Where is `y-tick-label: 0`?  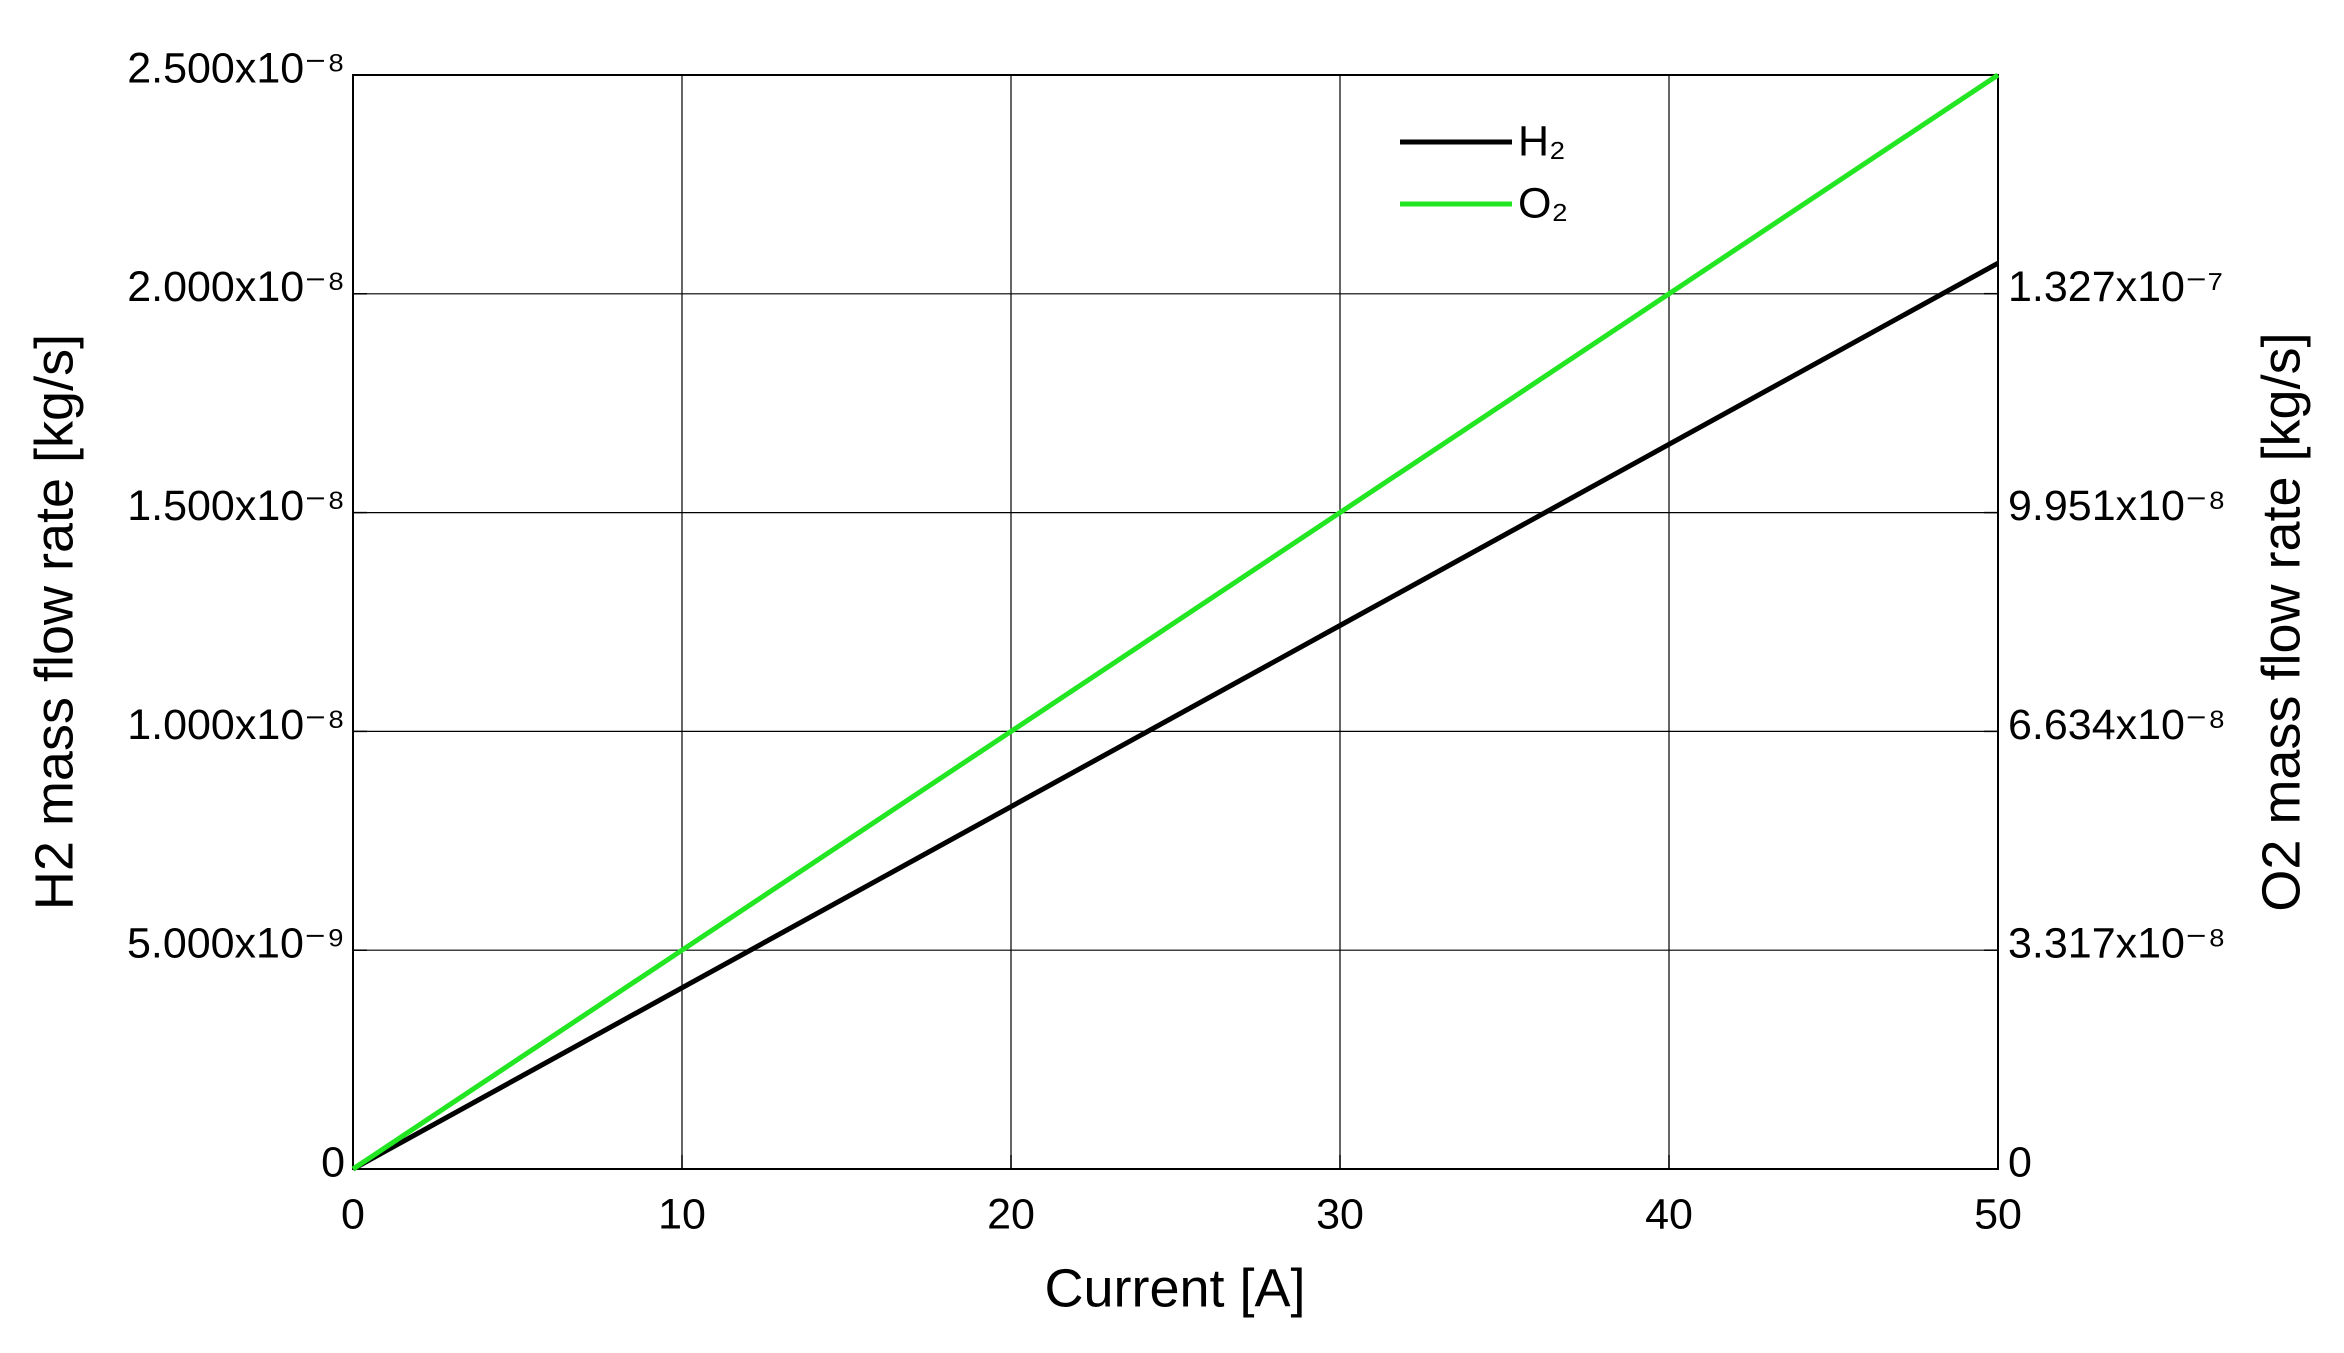 y-tick-label: 0 is located at coordinates (333, 1162).